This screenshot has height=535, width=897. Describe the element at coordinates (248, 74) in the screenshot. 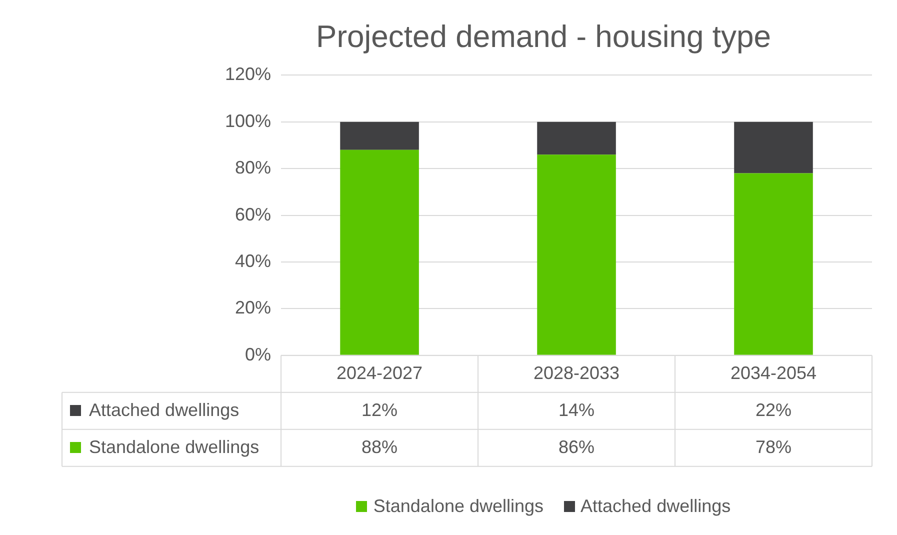

I see `y-tick-label: 120%` at that location.